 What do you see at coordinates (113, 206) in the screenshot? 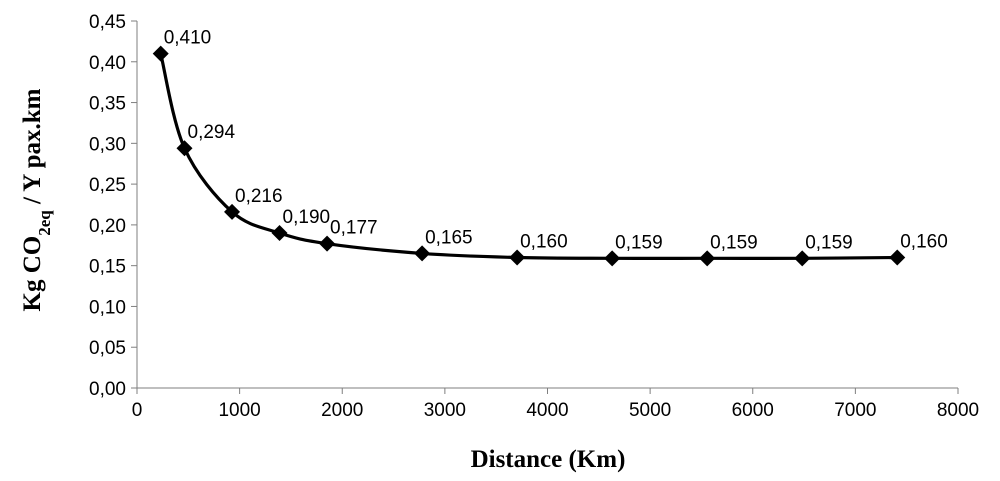
I see `y-ticks: 0,00 0,05 0,10 0,15 0,20 0,25 0,30 0,35 0,40 0,45` at bounding box center [113, 206].